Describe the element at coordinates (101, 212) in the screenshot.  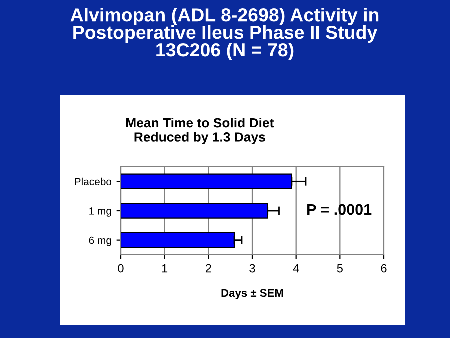
I see `y-tick-label: 1 mg` at that location.